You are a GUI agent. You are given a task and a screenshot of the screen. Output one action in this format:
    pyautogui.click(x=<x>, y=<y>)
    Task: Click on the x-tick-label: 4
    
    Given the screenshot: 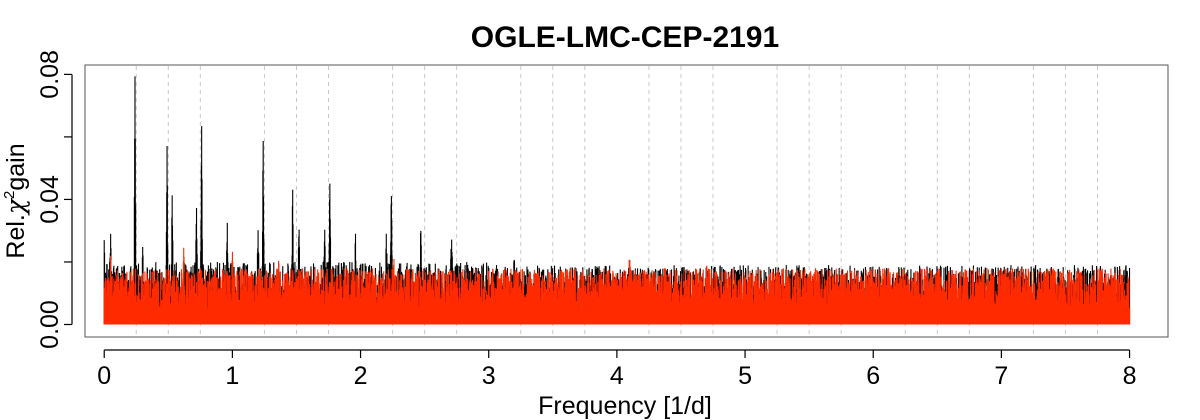 What is the action you would take?
    pyautogui.click(x=617, y=376)
    